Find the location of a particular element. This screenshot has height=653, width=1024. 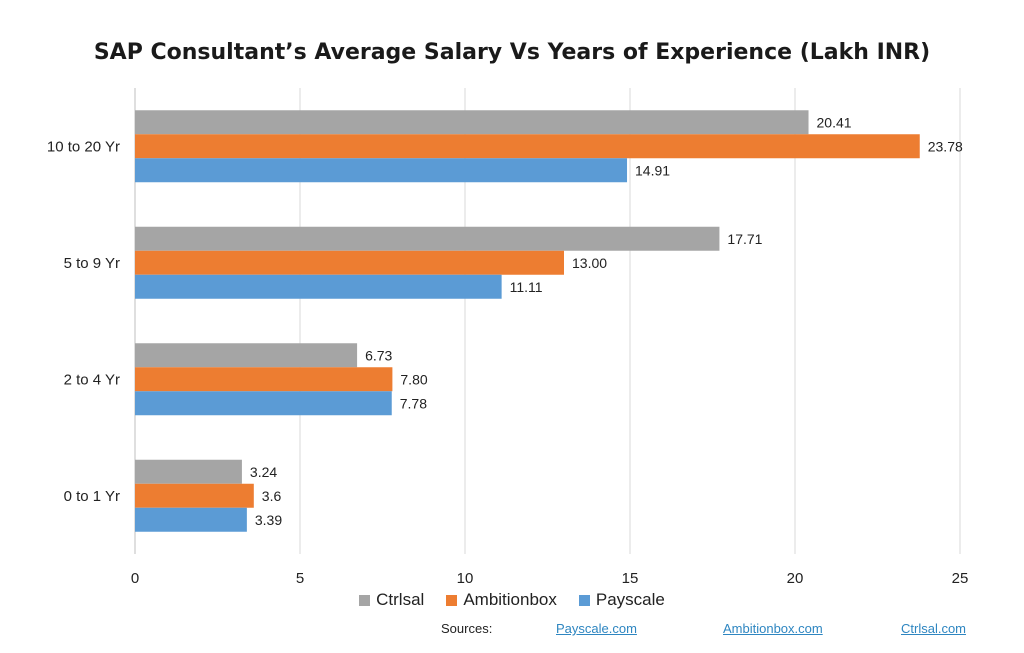

data-label: 7.80 is located at coordinates (413, 379).